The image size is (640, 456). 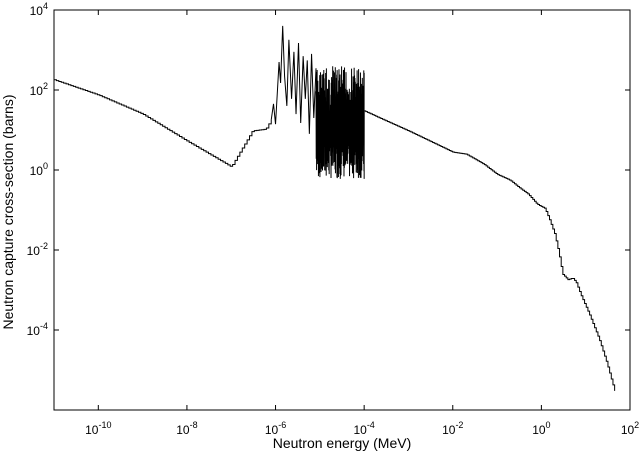 I want to click on x-axis-title: Neutron energy (MeV), so click(x=342, y=443).